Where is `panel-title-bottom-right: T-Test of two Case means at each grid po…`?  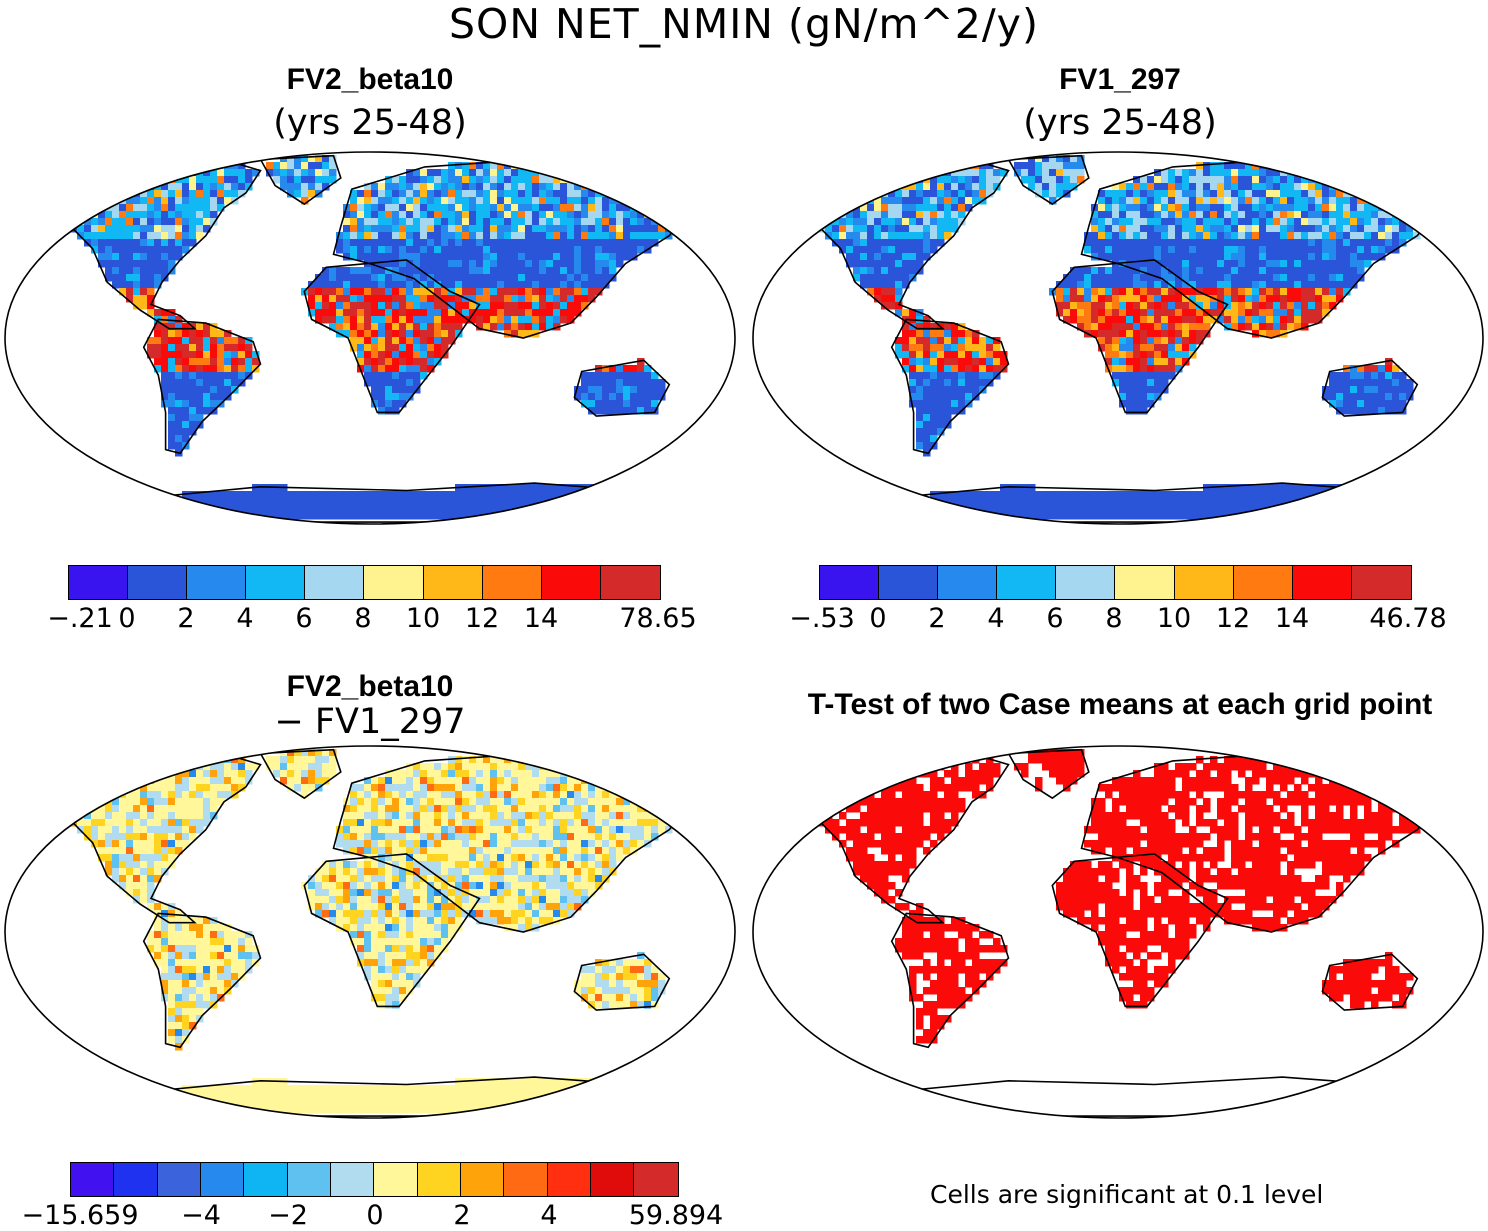 panel-title-bottom-right: T-Test of two Case means at each grid po… is located at coordinates (1120, 705).